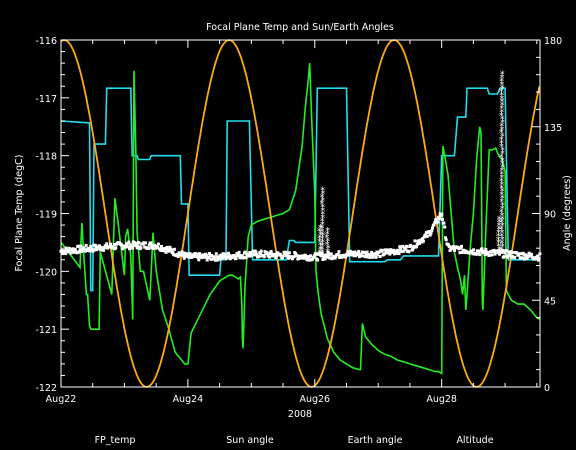  Describe the element at coordinates (115, 440) in the screenshot. I see `legend-entry: FP_temp` at that location.